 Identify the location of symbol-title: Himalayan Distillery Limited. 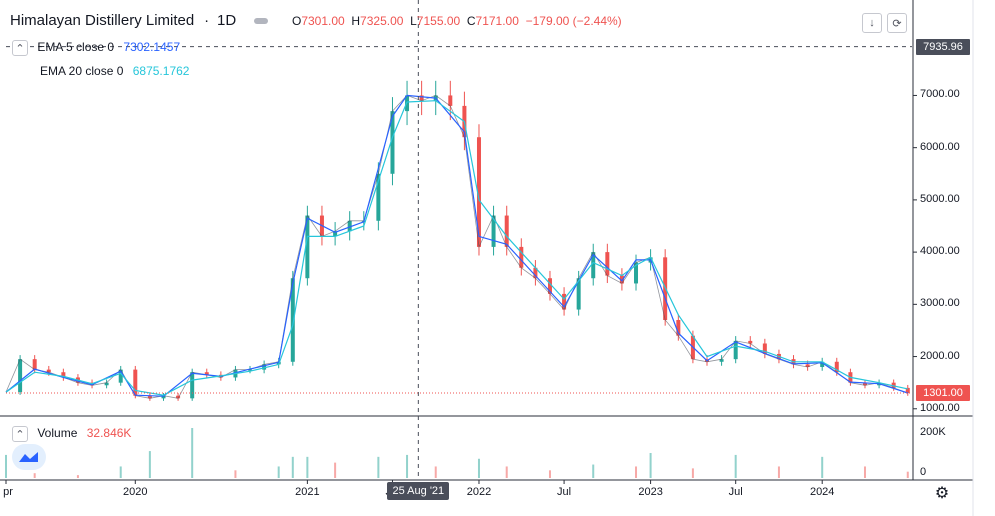
(102, 20).